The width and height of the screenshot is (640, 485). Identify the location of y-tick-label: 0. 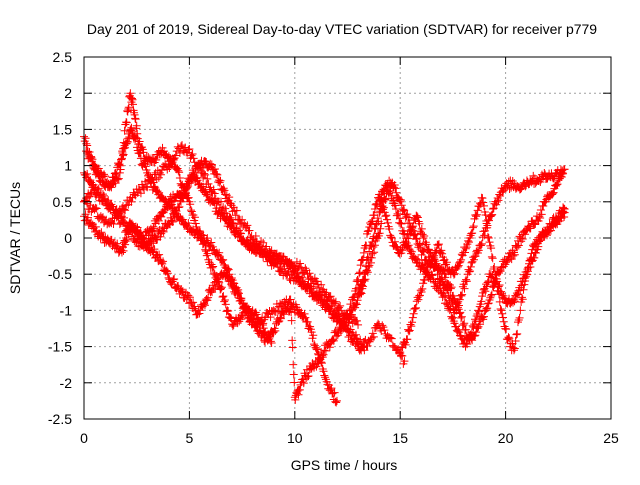
(68, 238).